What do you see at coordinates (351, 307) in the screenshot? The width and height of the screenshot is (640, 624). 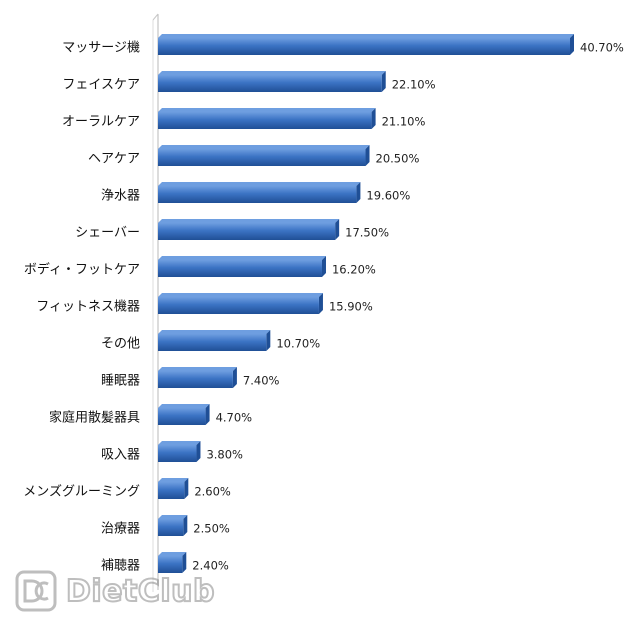 I see `value-label: 15.90%` at bounding box center [351, 307].